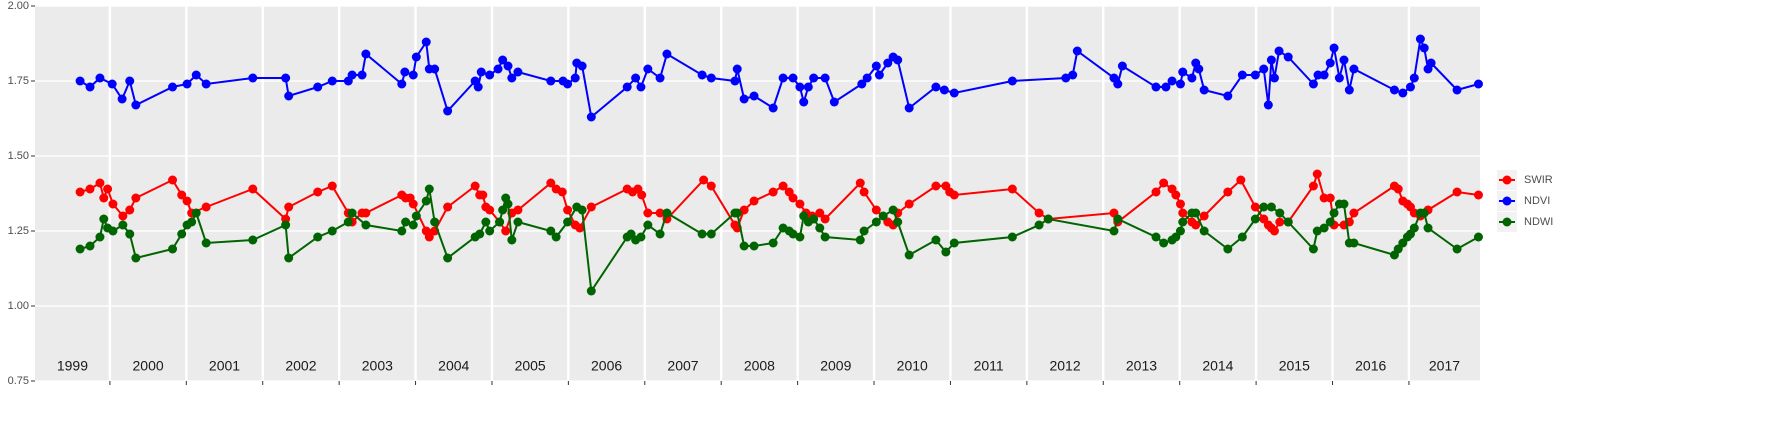  Describe the element at coordinates (1217, 366) in the screenshot. I see `year-label: 2014` at that location.